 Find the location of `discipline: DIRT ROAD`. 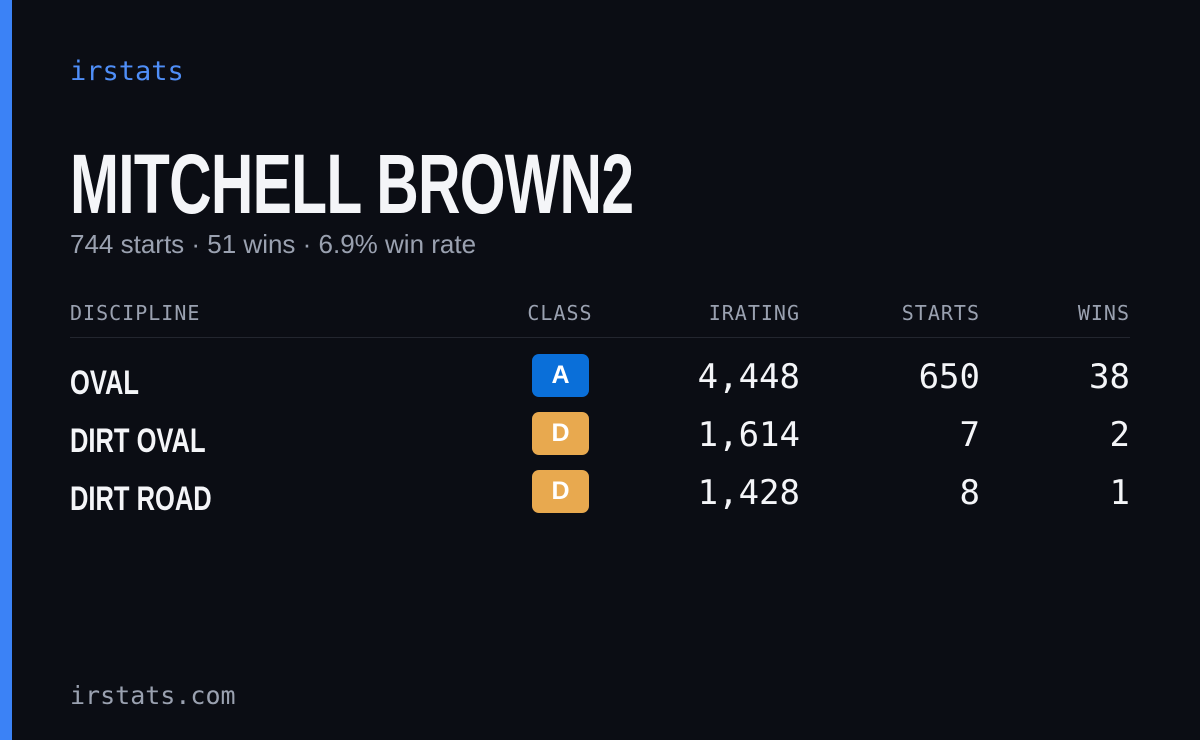

discipline: DIRT ROAD is located at coordinates (141, 499).